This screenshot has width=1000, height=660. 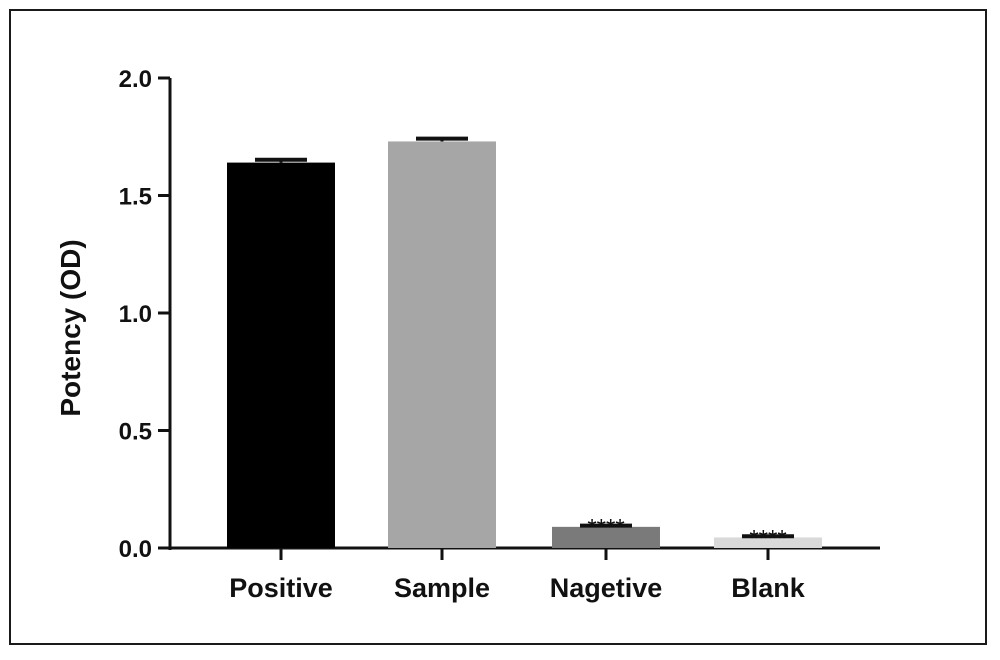 I want to click on x-tick-label: Sample, so click(x=442, y=588).